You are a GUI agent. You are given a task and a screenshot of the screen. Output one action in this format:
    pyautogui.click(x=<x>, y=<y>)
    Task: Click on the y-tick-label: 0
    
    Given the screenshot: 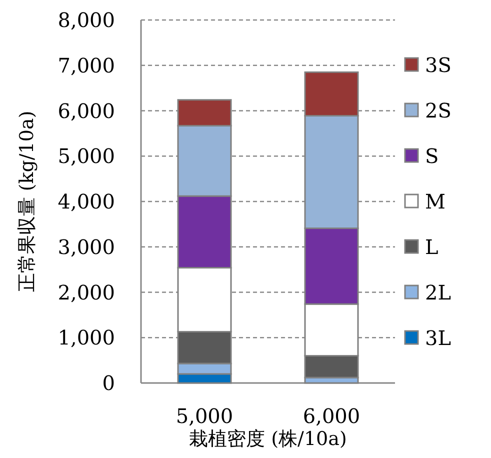 What is the action you would take?
    pyautogui.click(x=108, y=383)
    